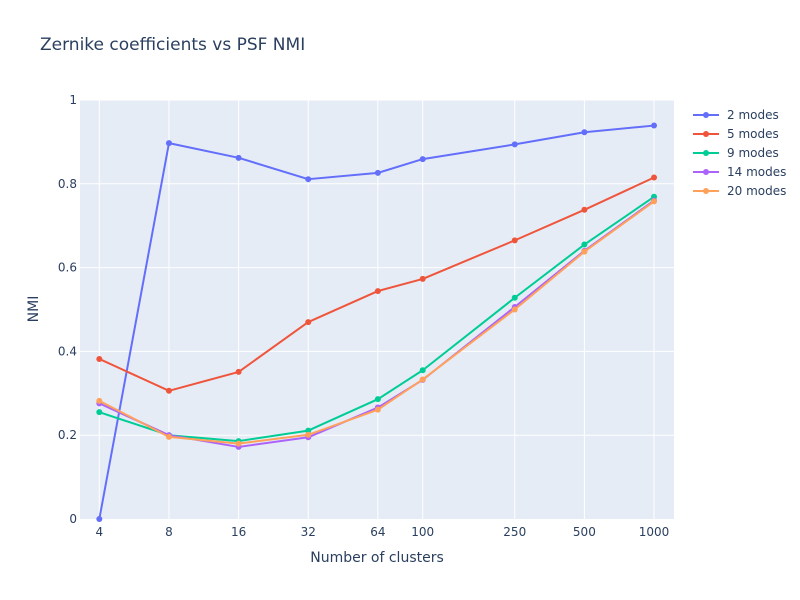  I want to click on x-tick-label: 250, so click(514, 532).